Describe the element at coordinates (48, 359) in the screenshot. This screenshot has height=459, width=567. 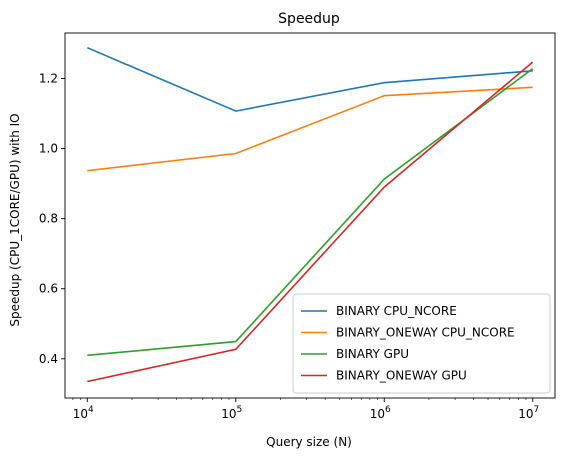
I see `y-tick-label: 0.4` at that location.